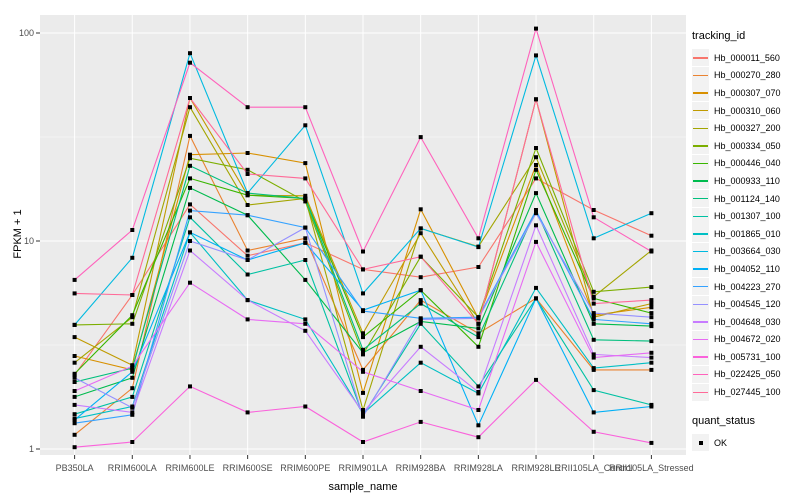 The image size is (800, 500). What do you see at coordinates (651, 468) in the screenshot?
I see `x-tick-label: RRII105LA_Stressed` at bounding box center [651, 468].